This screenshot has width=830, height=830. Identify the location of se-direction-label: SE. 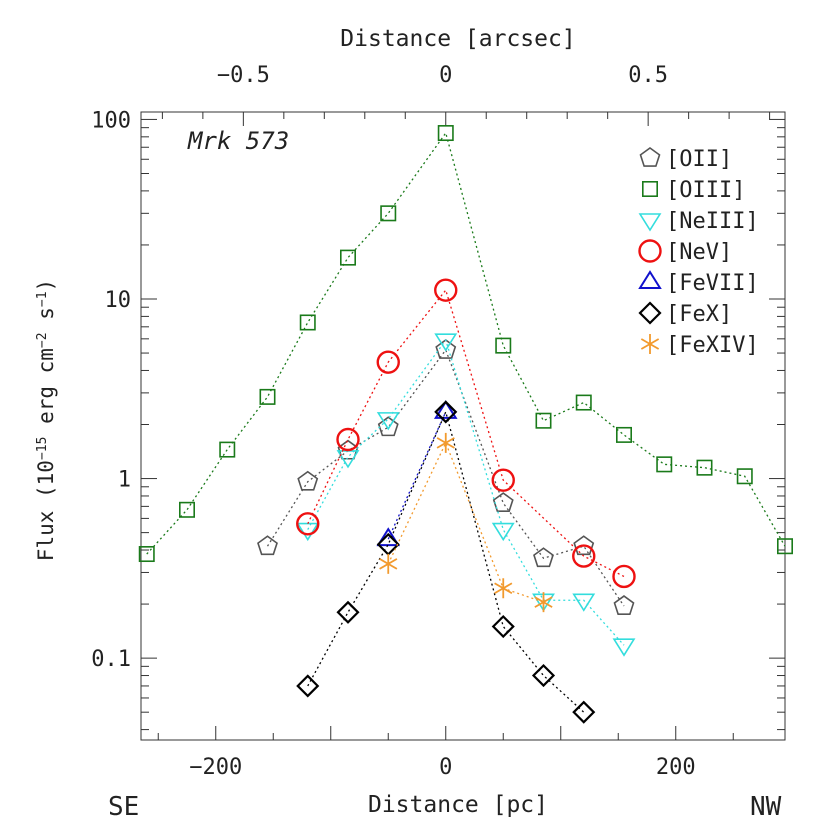
(123, 807).